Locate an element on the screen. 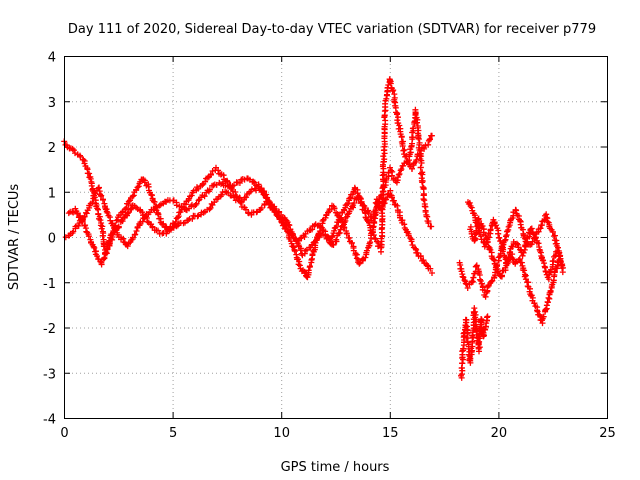 This screenshot has width=640, height=480. x-tick-label: 5 is located at coordinates (173, 433).